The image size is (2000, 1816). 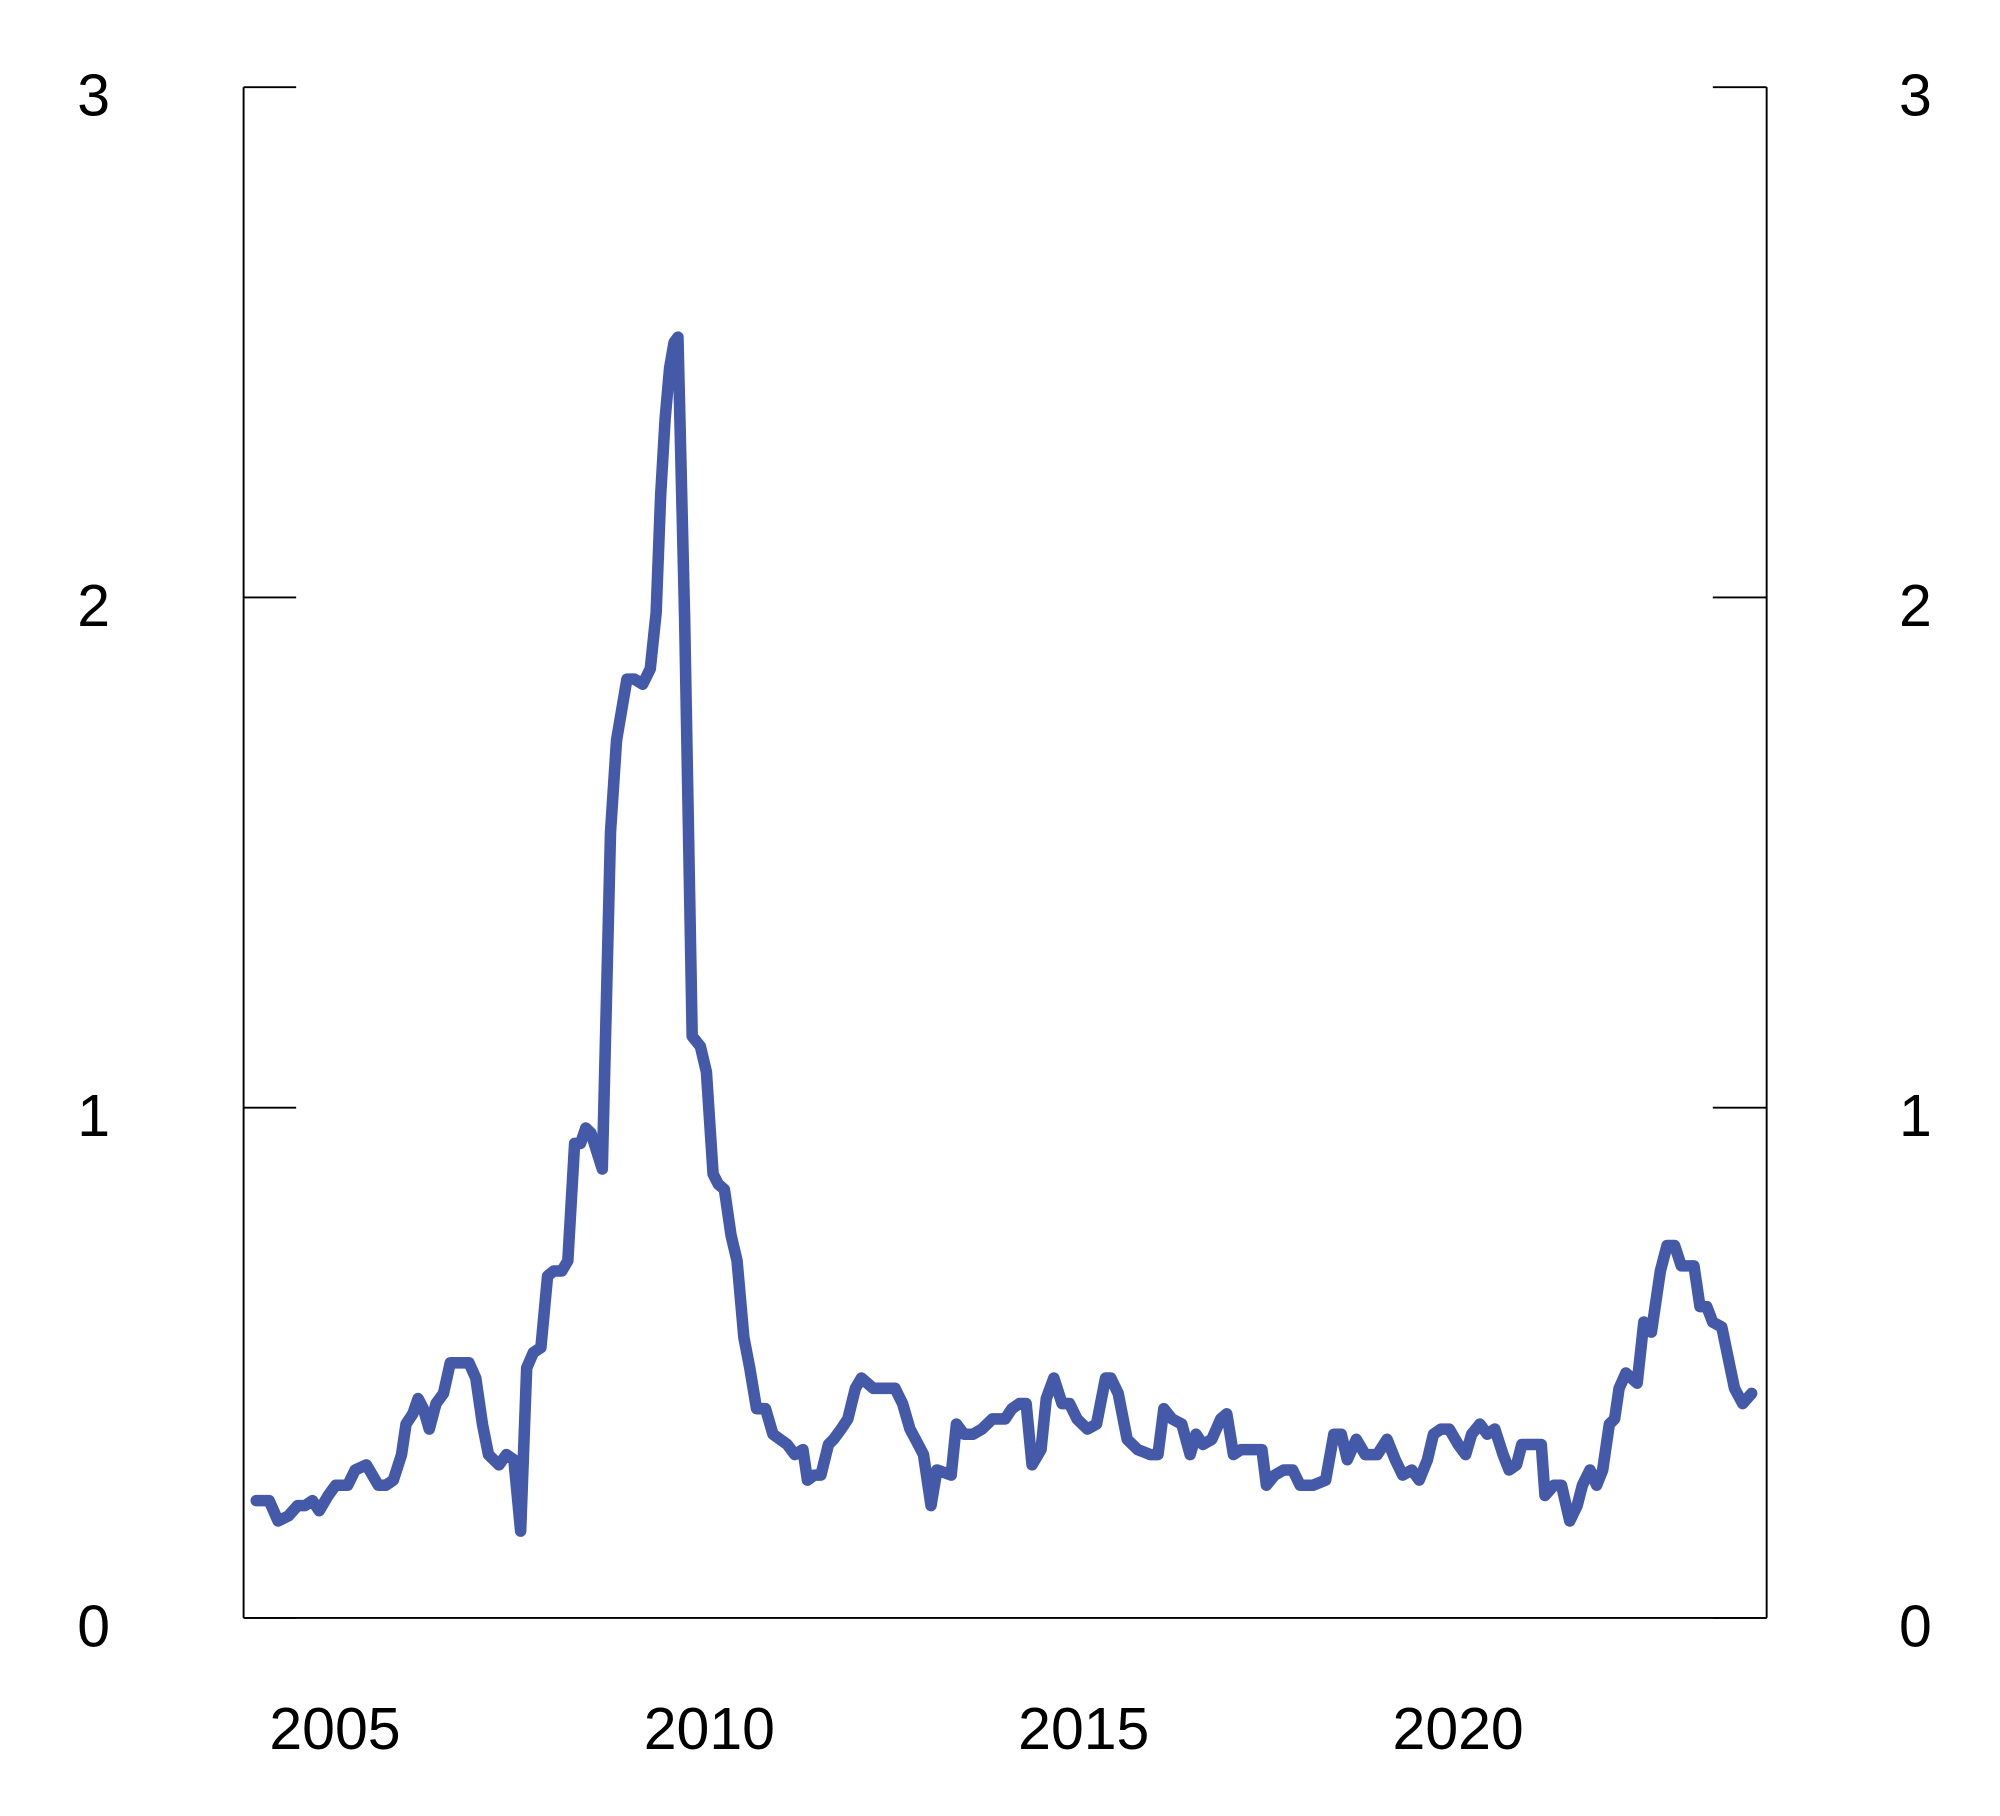 I want to click on x-tick-label: 2010, so click(x=709, y=1729).